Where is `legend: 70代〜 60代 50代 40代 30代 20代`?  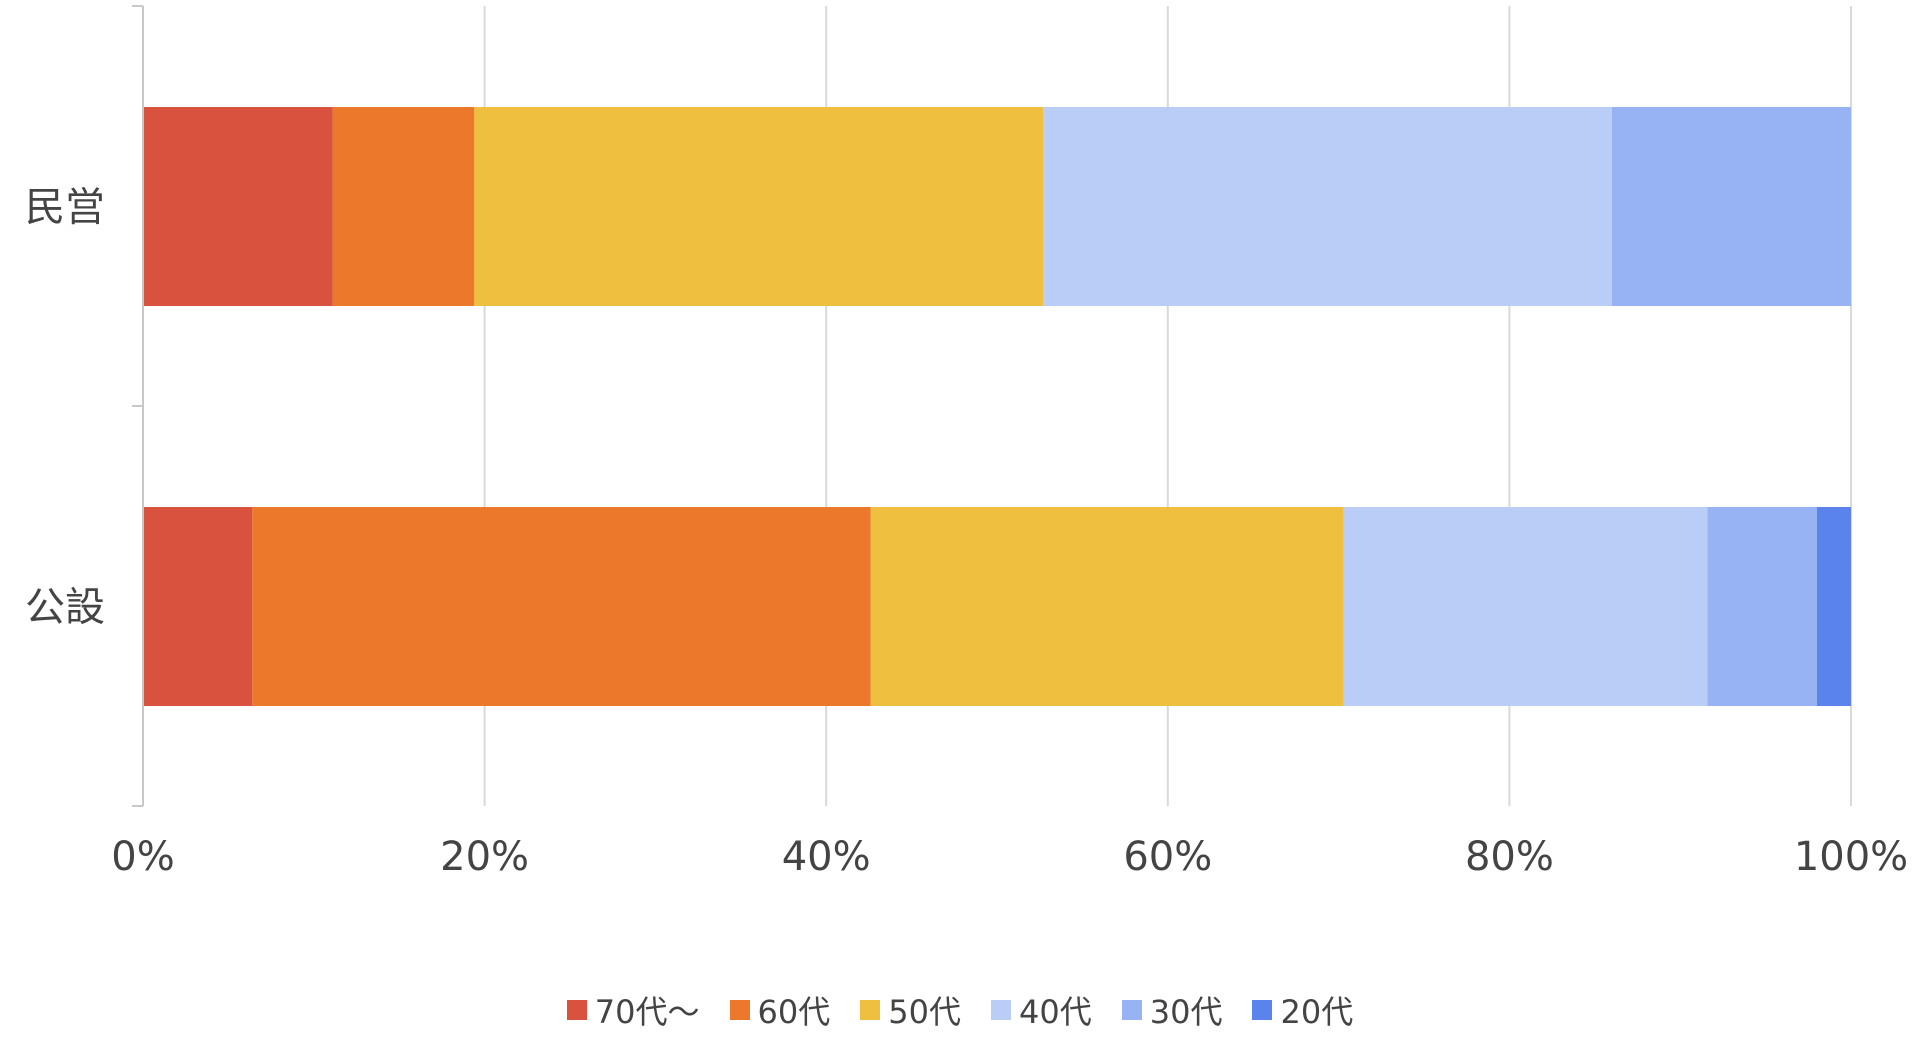 legend: 70代〜 60代 50代 40代 30代 20代 is located at coordinates (960, 1010).